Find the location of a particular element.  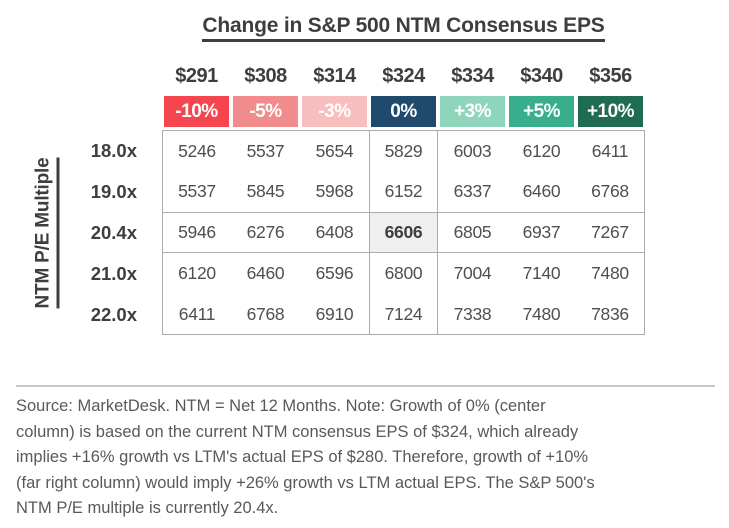

data-cell: 6337 is located at coordinates (472, 191).